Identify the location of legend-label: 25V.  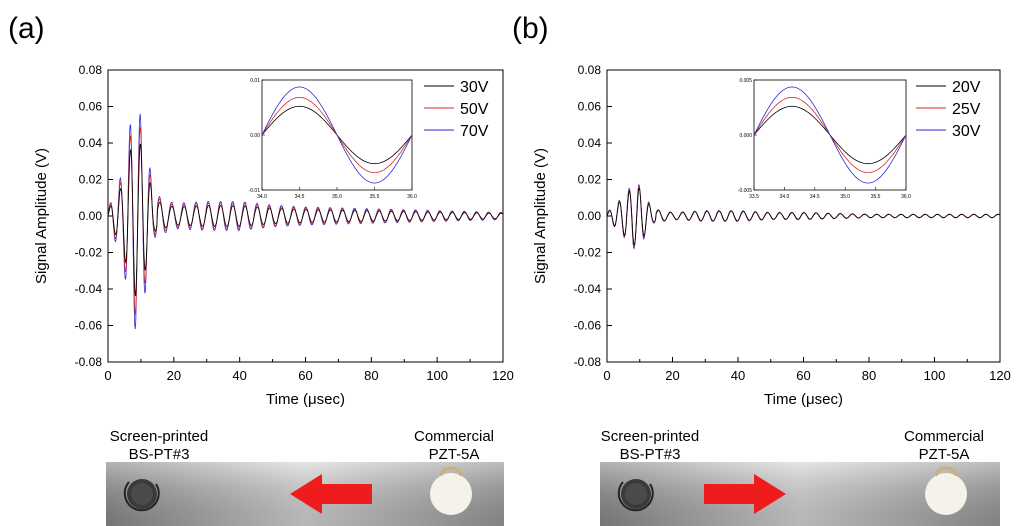
(966, 109).